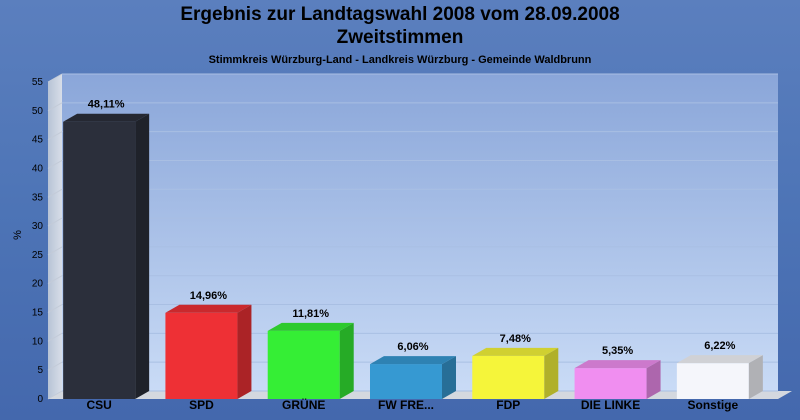  I want to click on bar-spd: 14,96%, so click(208, 344).